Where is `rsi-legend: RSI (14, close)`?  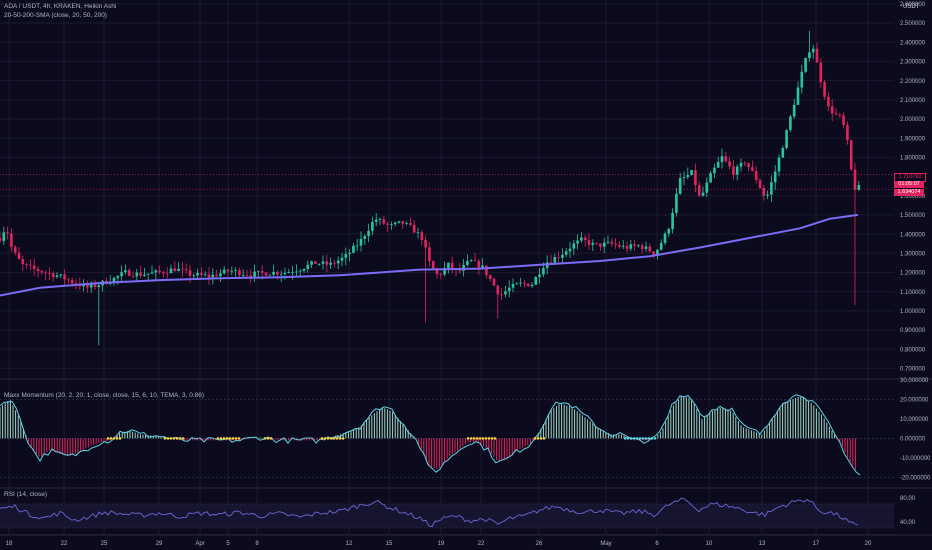 rsi-legend: RSI (14, close) is located at coordinates (25, 494).